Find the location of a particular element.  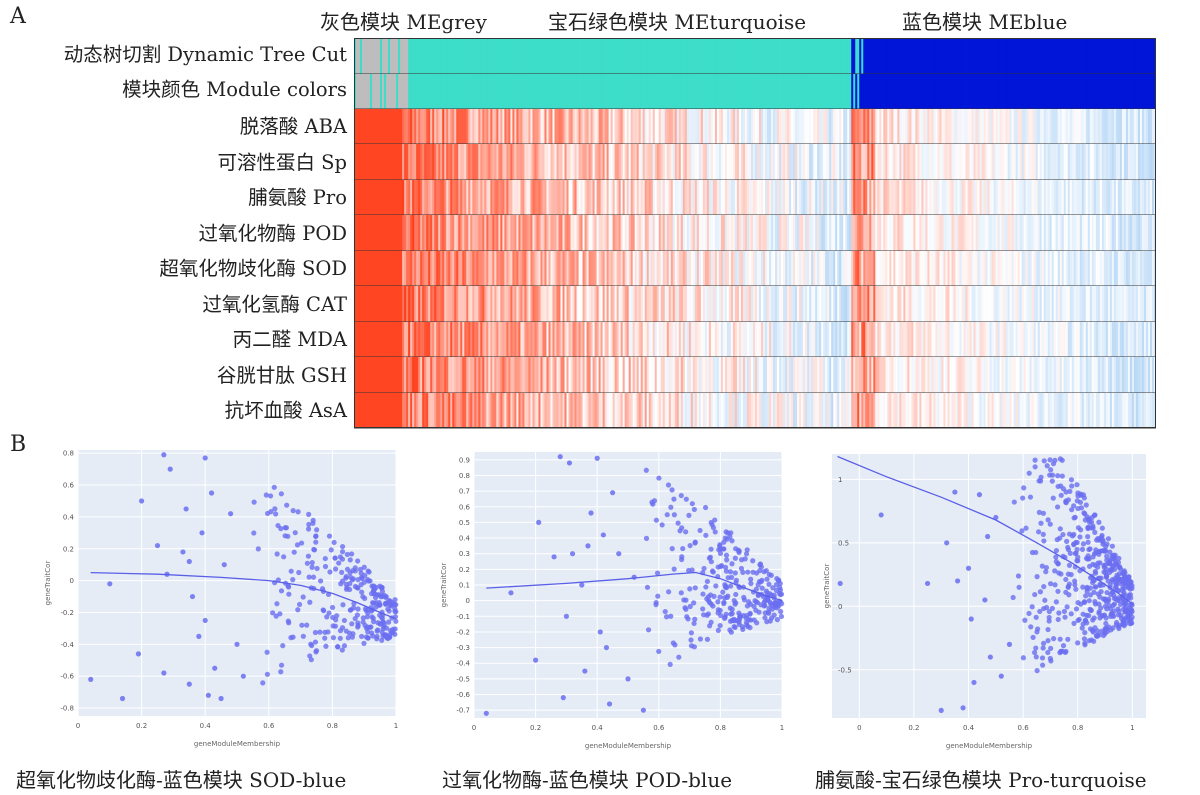

y-tick-label: 0.2 is located at coordinates (464, 570).